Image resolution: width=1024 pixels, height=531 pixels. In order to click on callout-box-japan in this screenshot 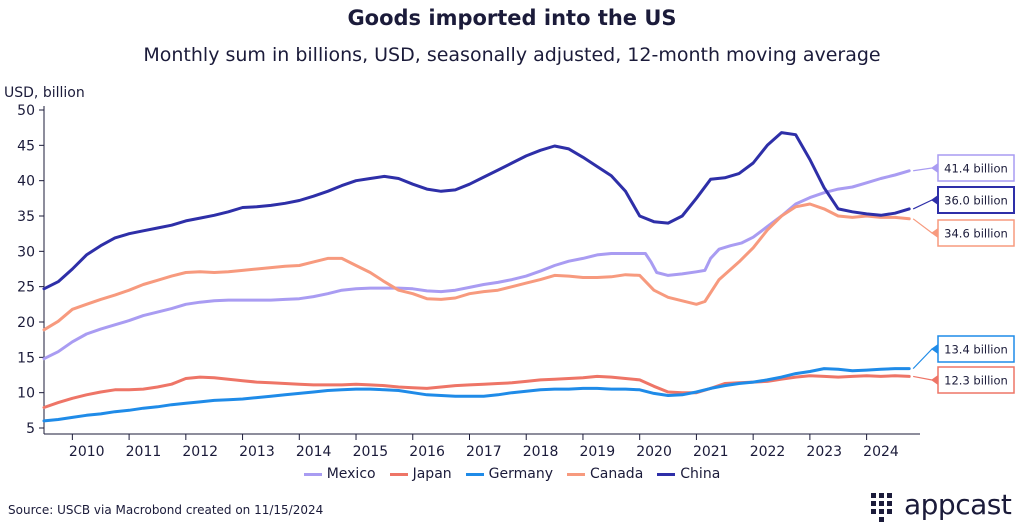, I will do `click(976, 380)`.